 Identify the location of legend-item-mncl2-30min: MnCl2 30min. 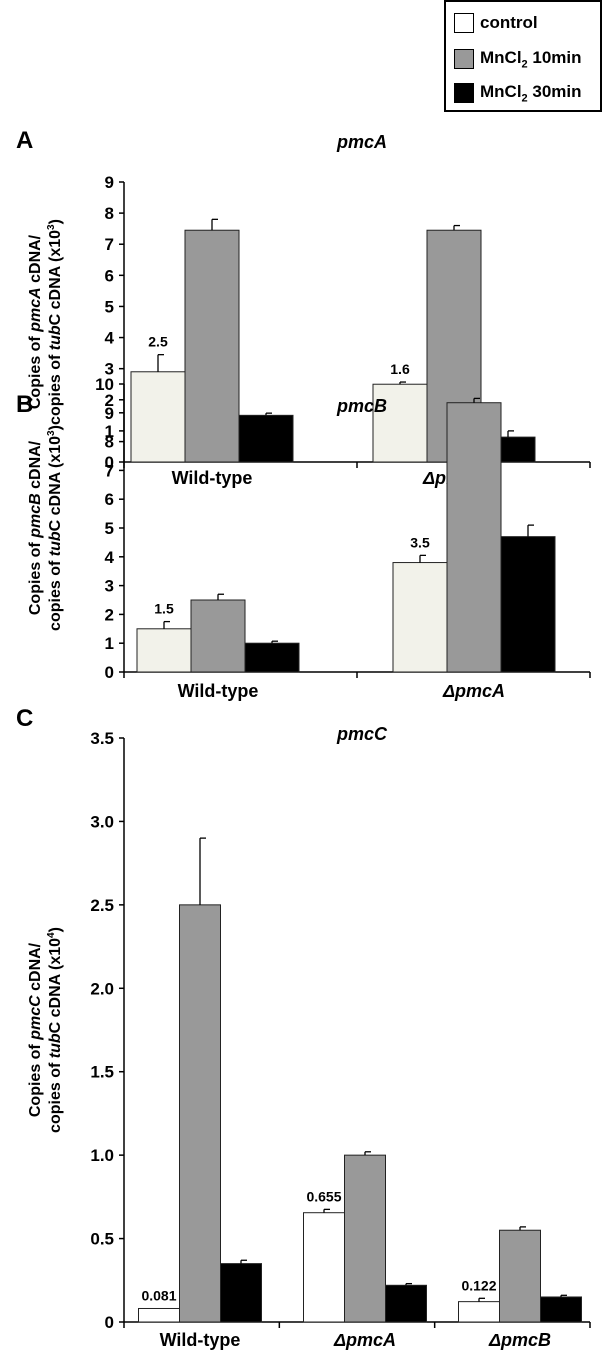
(518, 93).